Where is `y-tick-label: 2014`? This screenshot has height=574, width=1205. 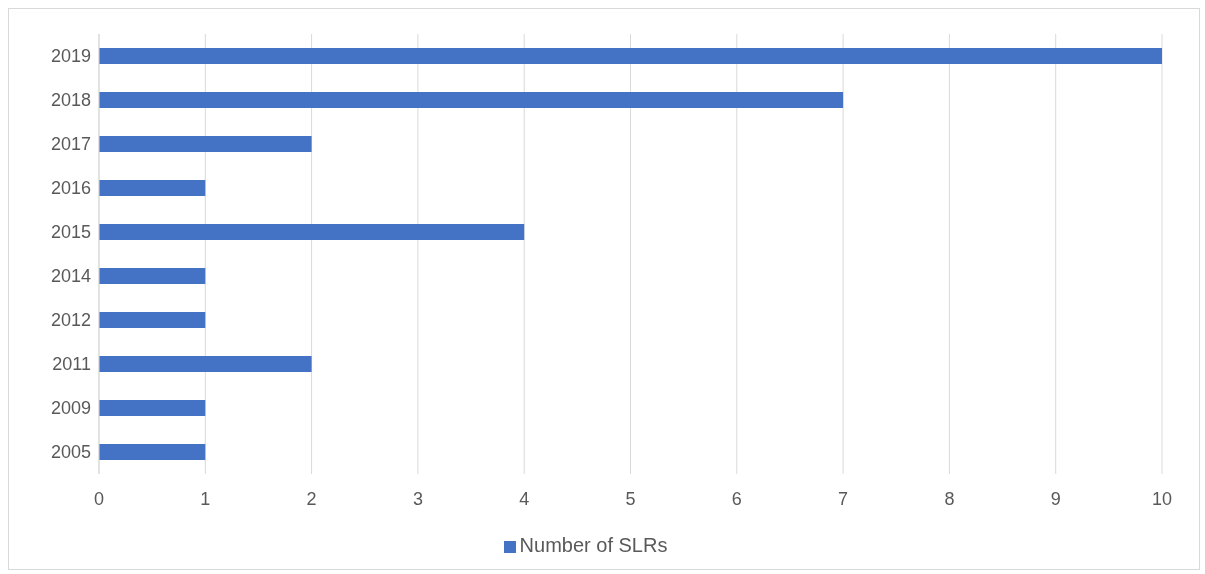
y-tick-label: 2014 is located at coordinates (70, 276).